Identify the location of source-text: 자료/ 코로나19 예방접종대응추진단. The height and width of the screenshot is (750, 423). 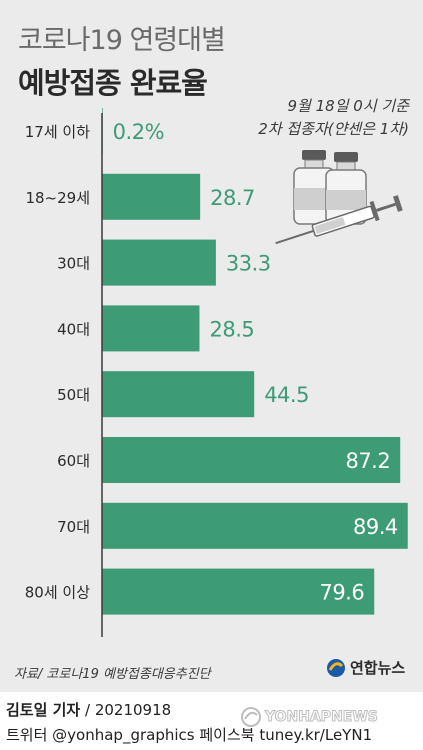
(112, 674).